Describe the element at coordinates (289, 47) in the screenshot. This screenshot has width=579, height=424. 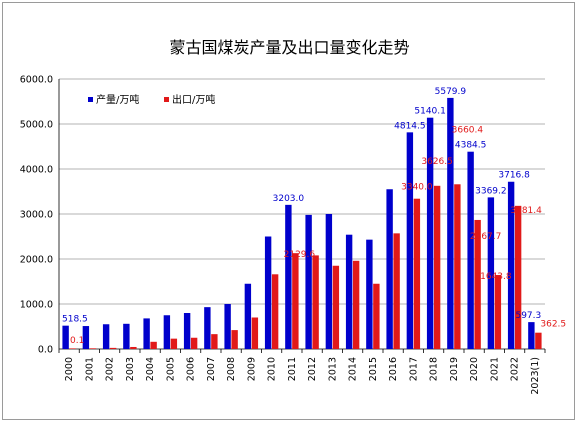
I see `chart-title: 蒙古国煤炭产量及出口量变化走势` at that location.